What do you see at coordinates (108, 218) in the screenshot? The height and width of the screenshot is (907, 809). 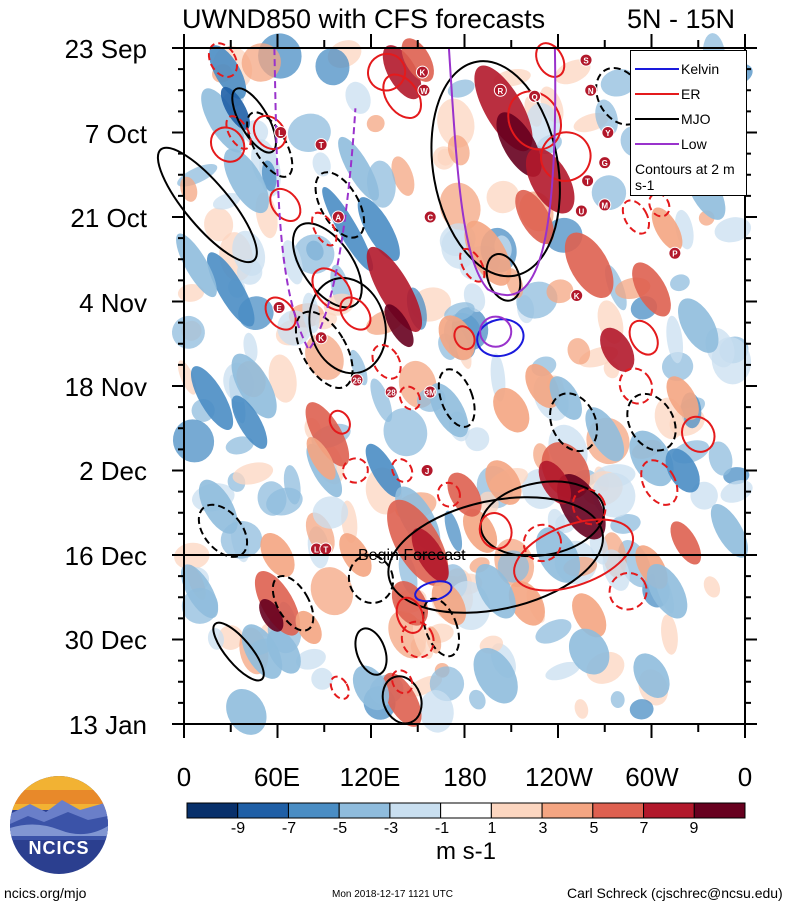 I see `ytick-label: 21 Oct` at bounding box center [108, 218].